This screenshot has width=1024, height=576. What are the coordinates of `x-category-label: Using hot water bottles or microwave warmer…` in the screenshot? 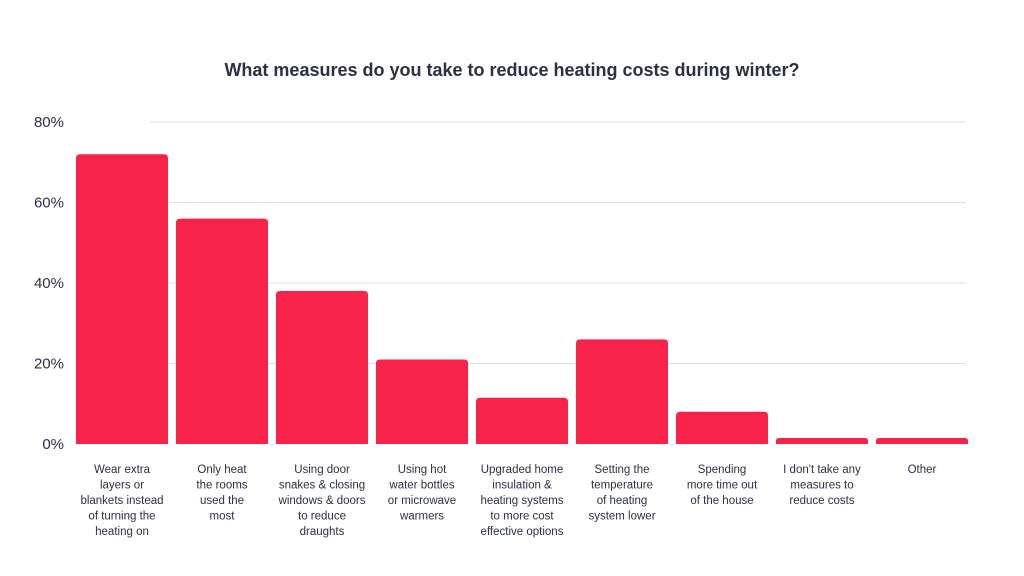 It's located at (422, 493).